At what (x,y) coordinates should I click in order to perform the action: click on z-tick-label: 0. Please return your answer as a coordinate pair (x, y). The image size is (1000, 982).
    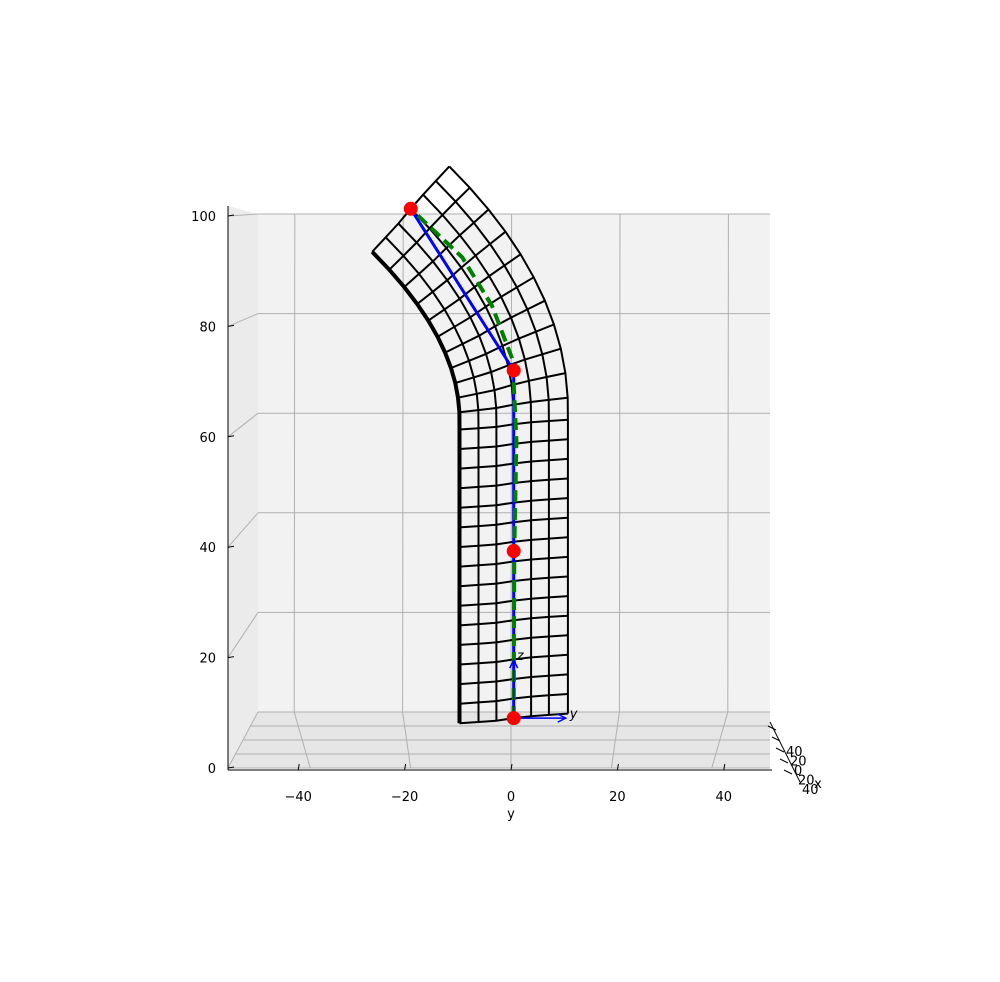
    Looking at the image, I should click on (212, 769).